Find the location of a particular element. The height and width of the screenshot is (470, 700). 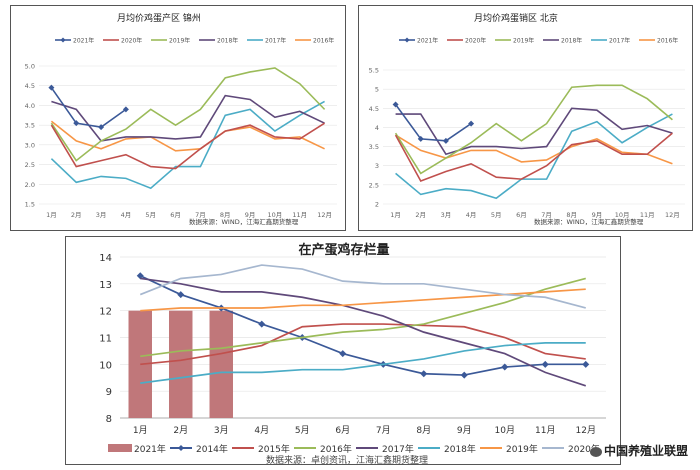

y-tick-label: 13 is located at coordinates (105, 285).